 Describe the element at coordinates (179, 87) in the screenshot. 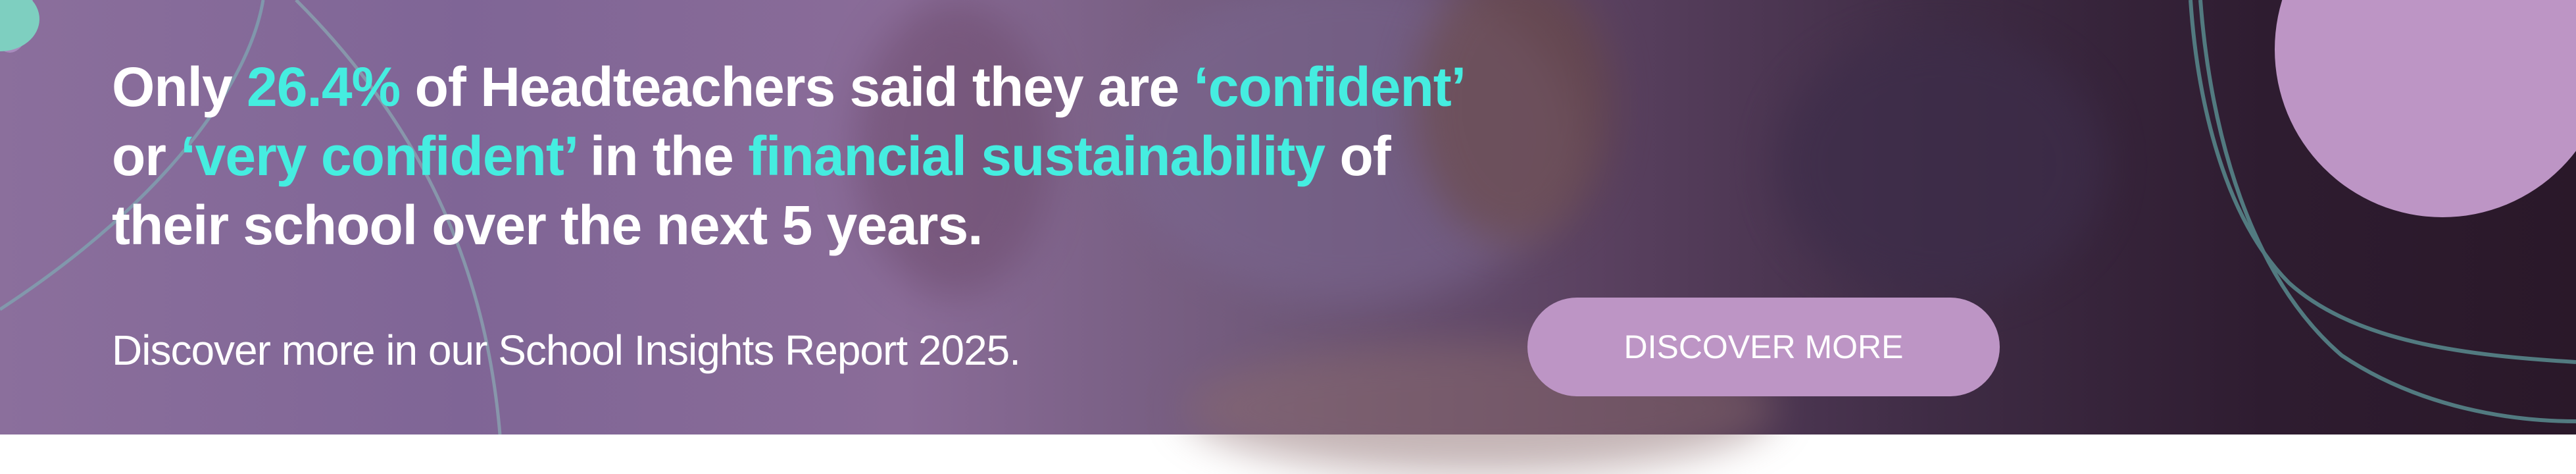

I see `headline-text: Only` at that location.